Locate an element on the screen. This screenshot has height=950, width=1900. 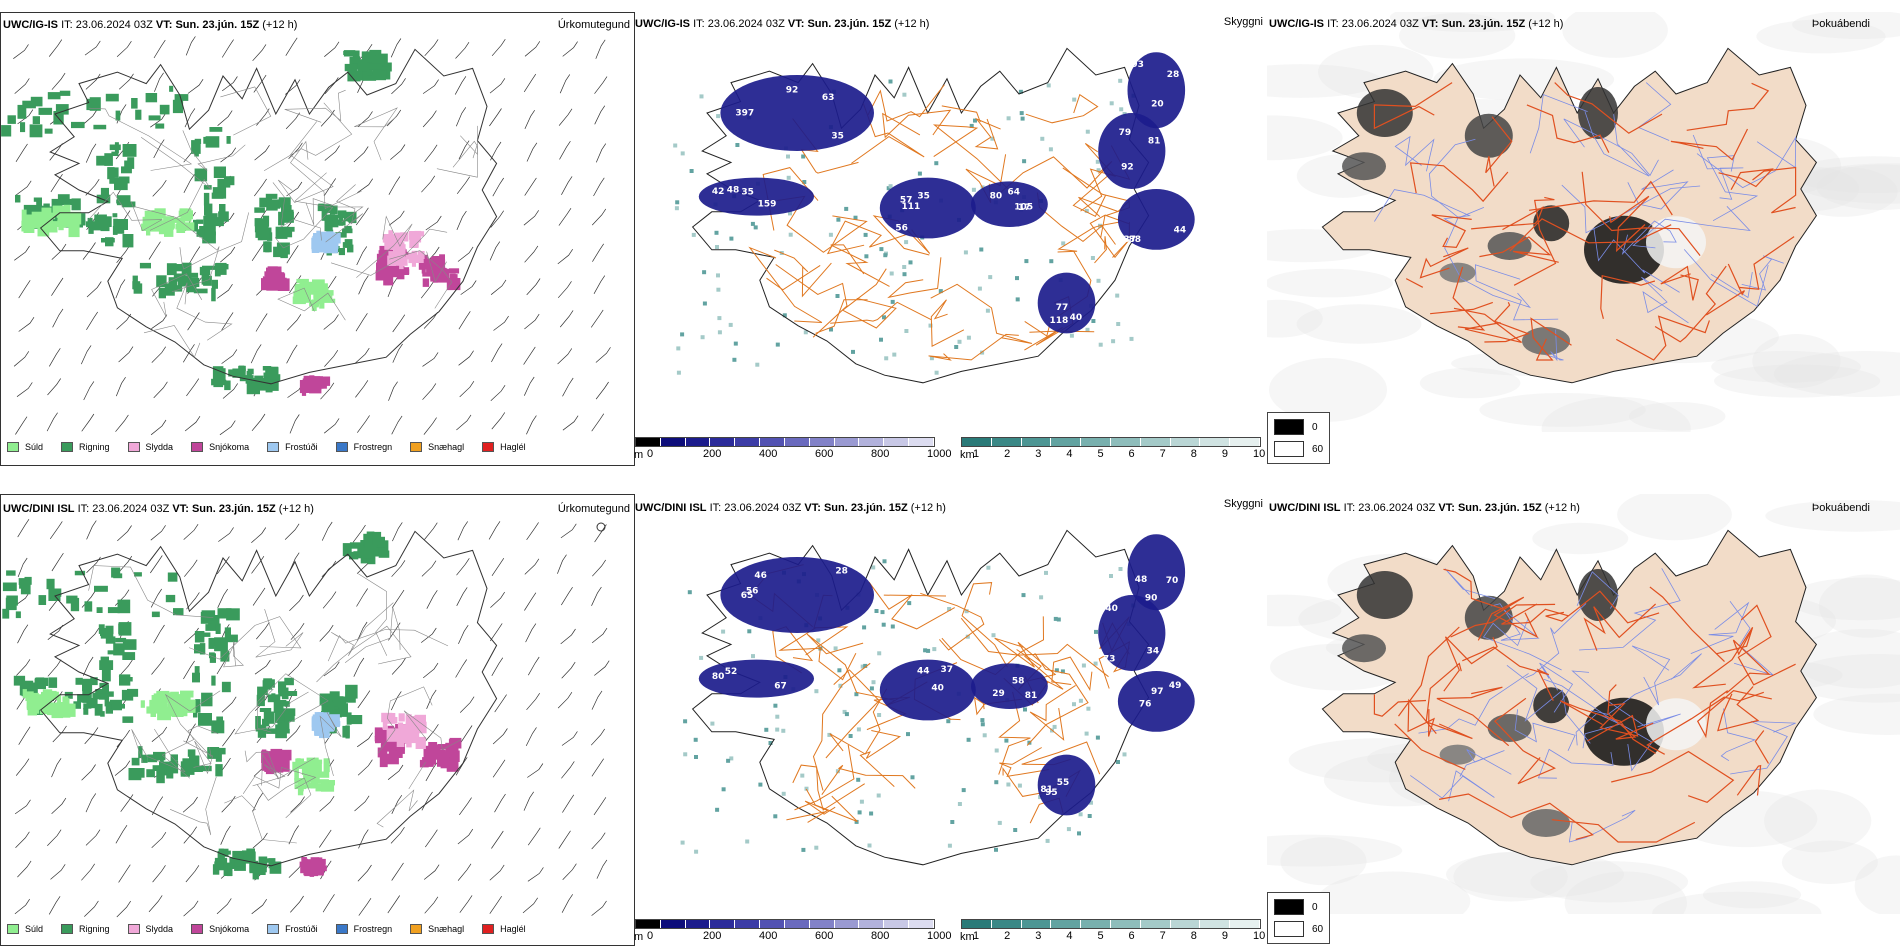
colorbar-tick: 6 is located at coordinates (1131, 454).